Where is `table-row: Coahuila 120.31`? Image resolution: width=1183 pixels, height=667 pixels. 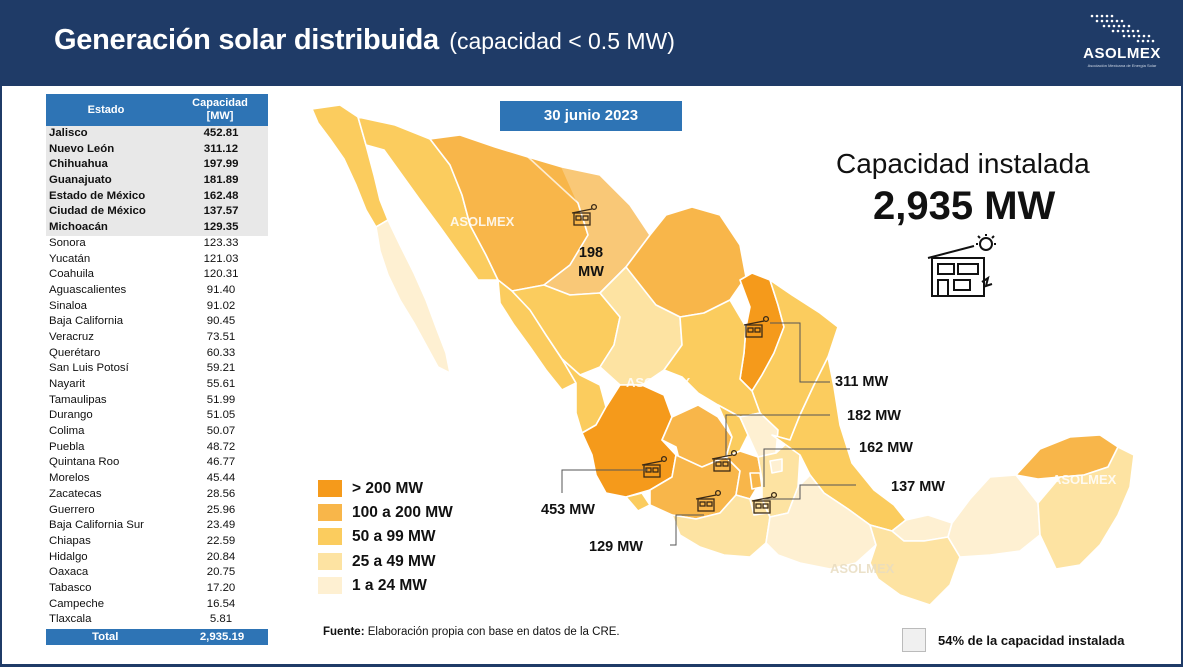
table-row: Coahuila 120.31 is located at coordinates (157, 275).